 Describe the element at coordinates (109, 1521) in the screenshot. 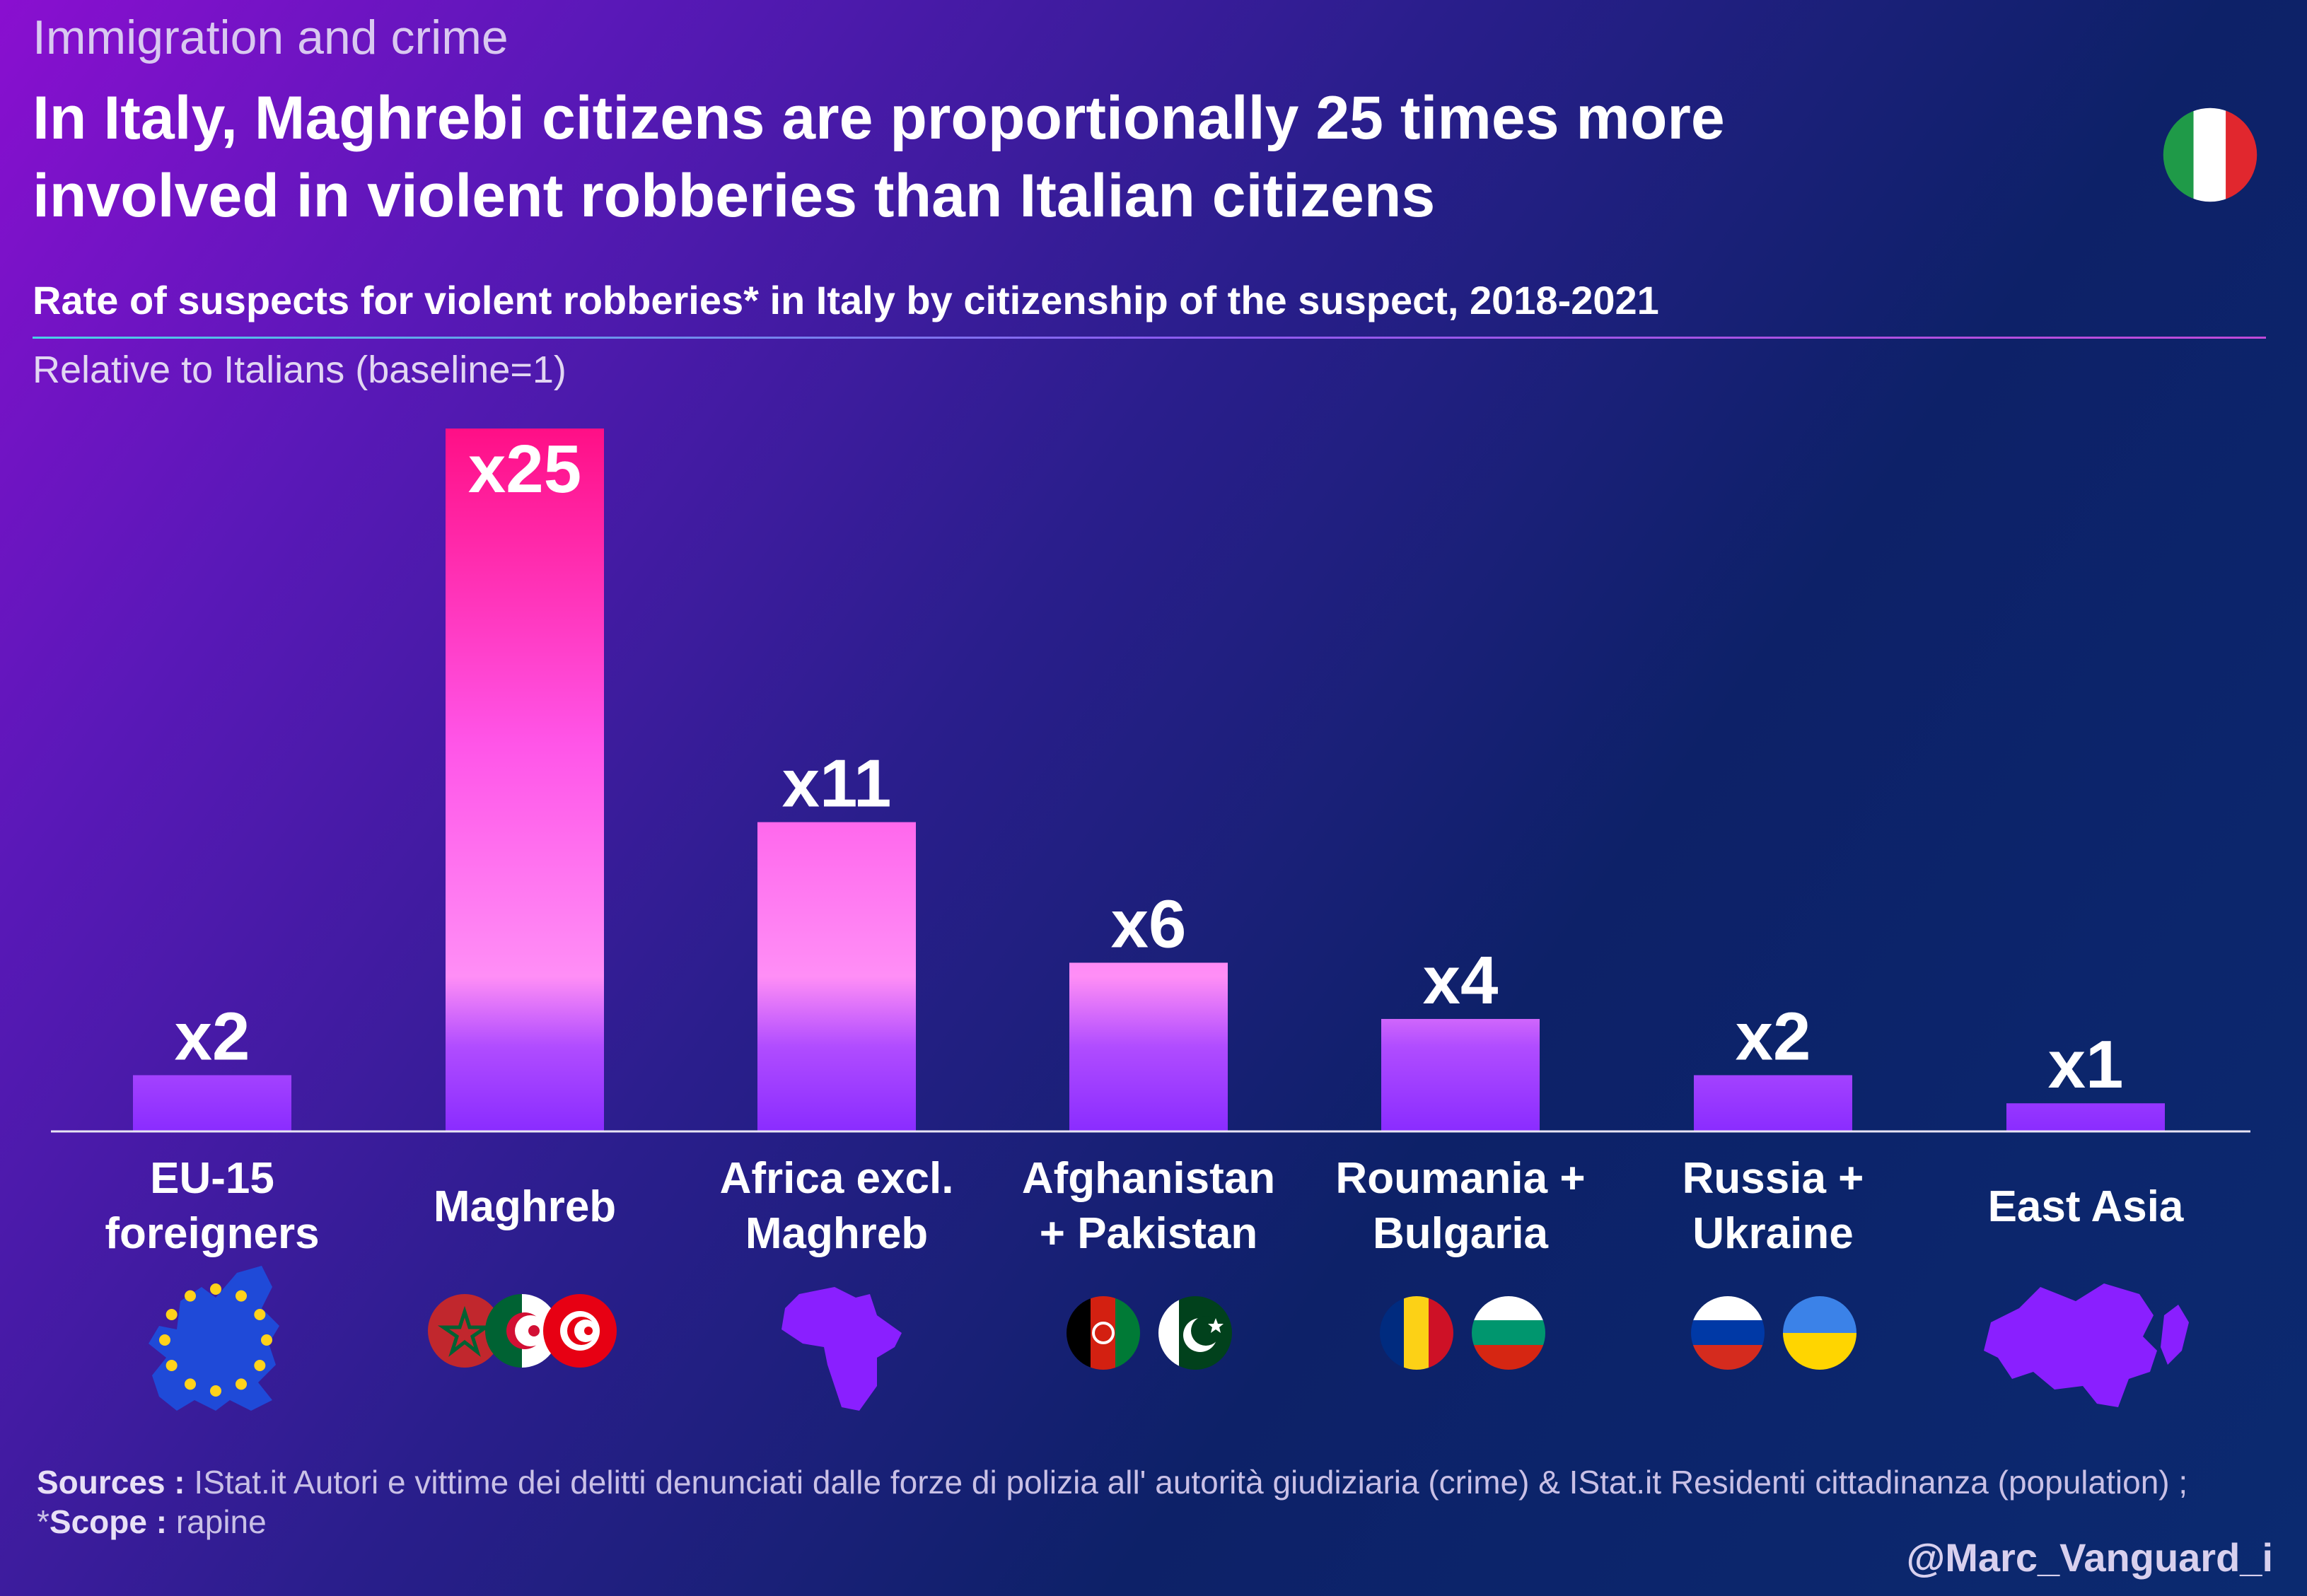

I see `scope-label: Scope :` at that location.